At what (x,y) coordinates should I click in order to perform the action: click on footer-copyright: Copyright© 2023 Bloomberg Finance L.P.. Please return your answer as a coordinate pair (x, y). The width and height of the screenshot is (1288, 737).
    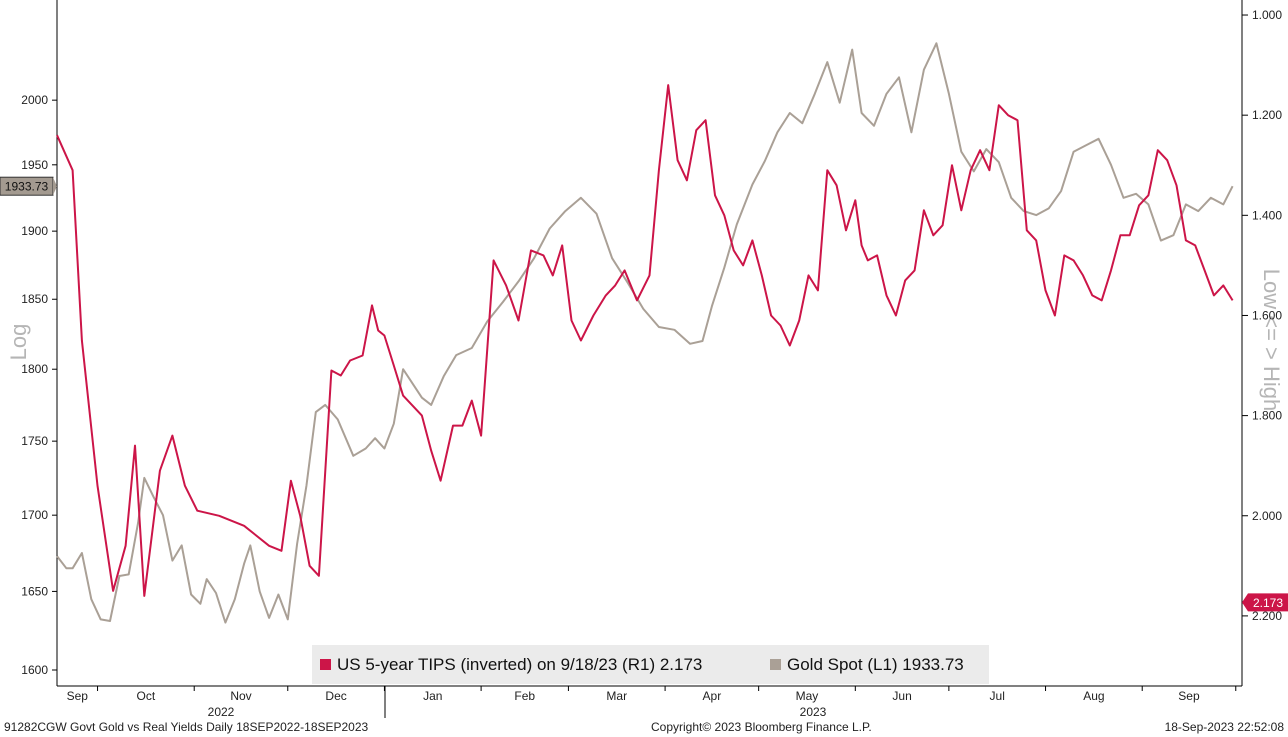
    Looking at the image, I should click on (761, 727).